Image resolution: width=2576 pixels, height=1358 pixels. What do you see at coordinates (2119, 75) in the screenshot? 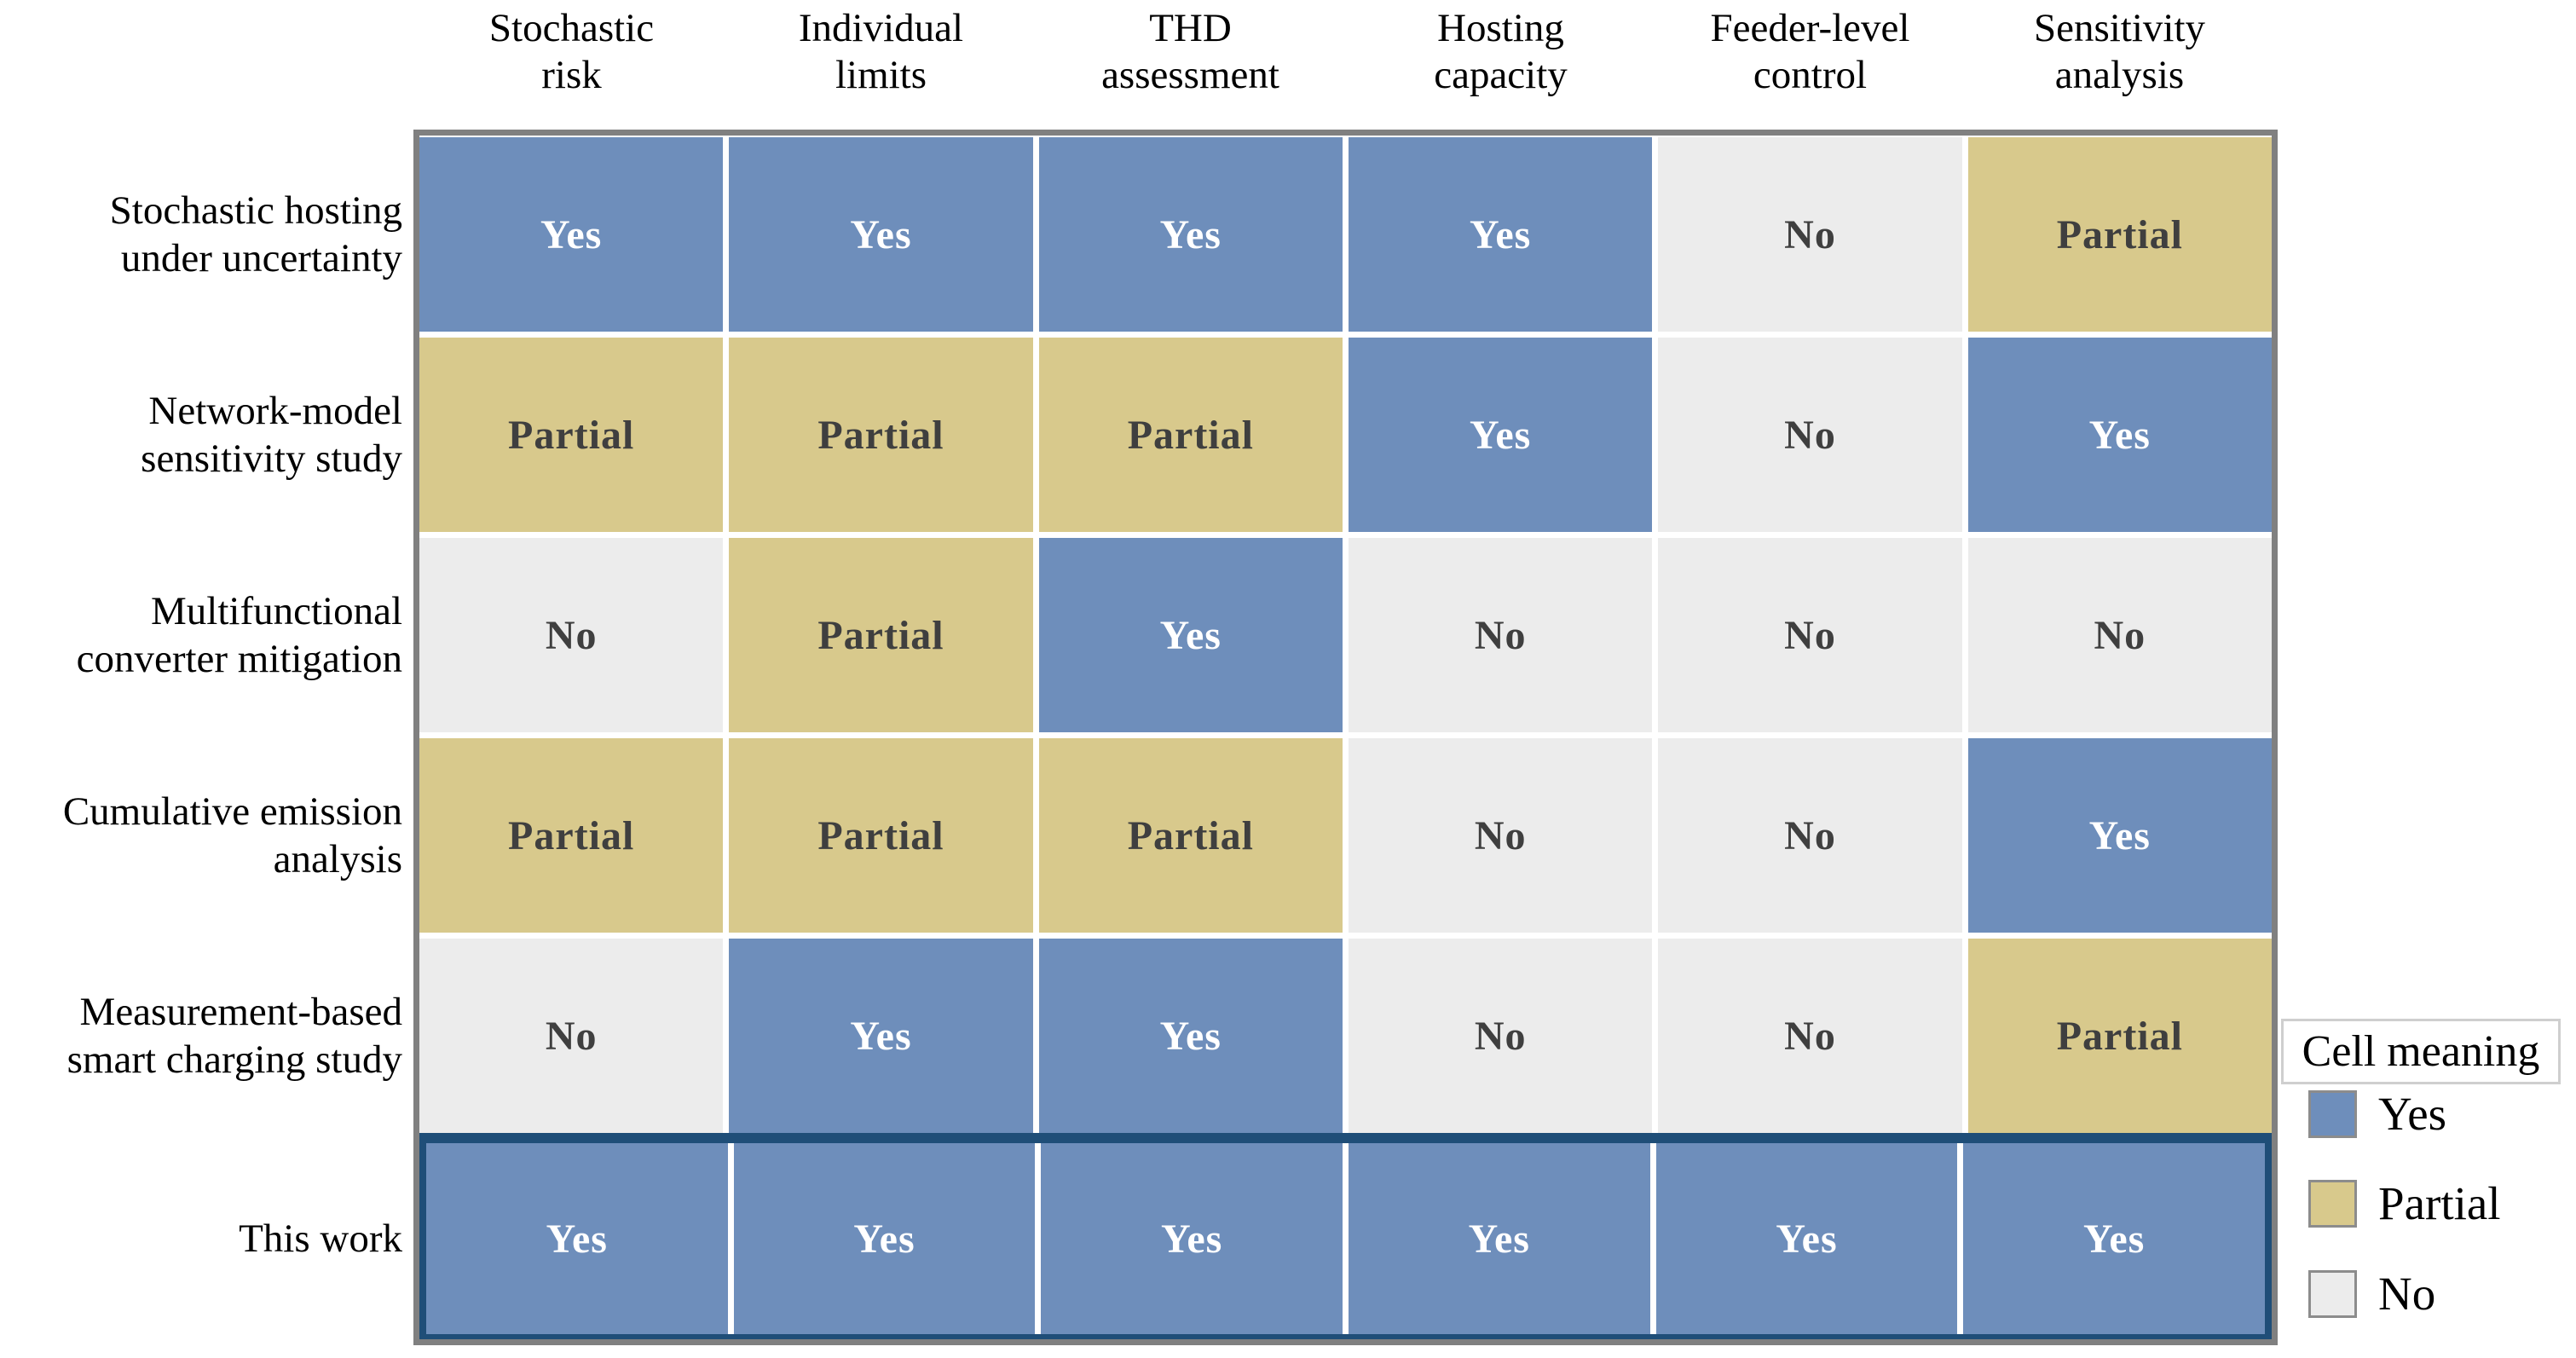
I see `column-header-line: analysis` at bounding box center [2119, 75].